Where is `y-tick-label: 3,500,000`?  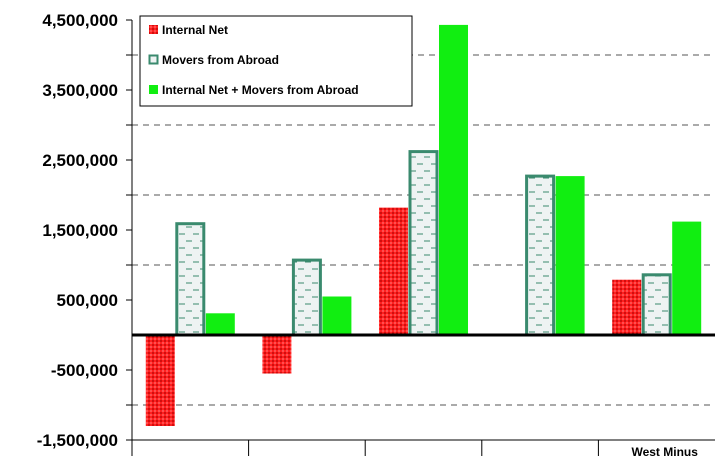
y-tick-label: 3,500,000 is located at coordinates (80, 90).